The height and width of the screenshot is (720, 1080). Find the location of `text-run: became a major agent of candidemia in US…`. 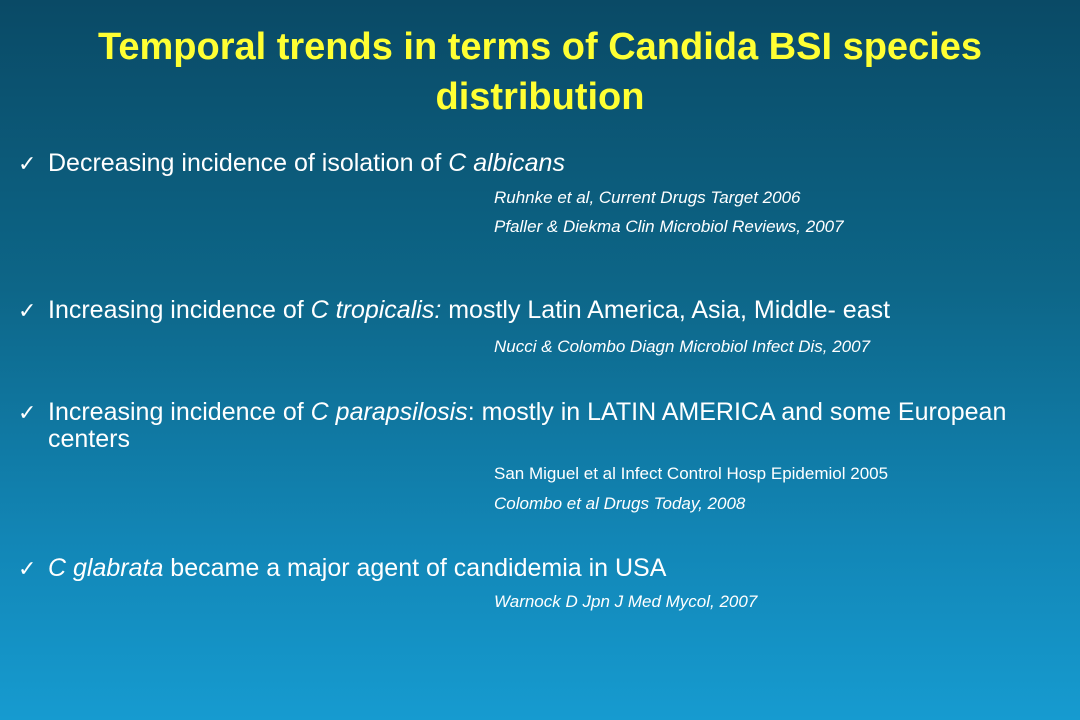

text-run: became a major agent of candidemia in US… is located at coordinates (415, 568).